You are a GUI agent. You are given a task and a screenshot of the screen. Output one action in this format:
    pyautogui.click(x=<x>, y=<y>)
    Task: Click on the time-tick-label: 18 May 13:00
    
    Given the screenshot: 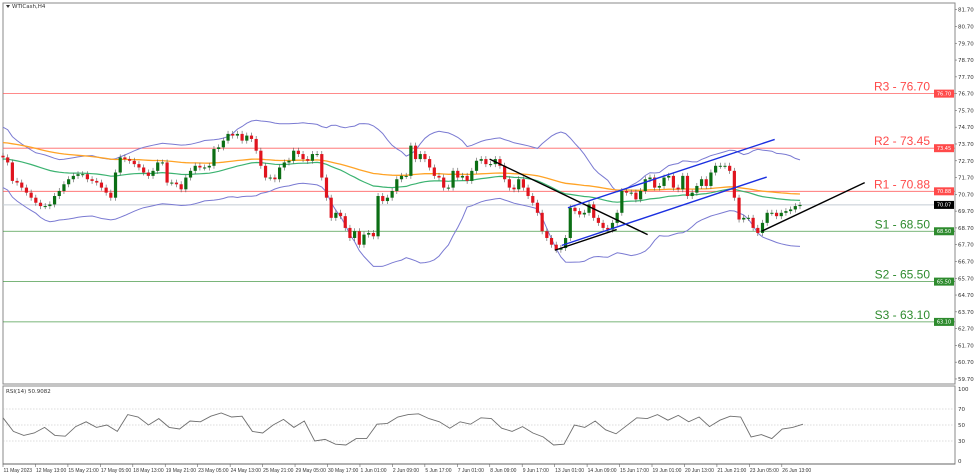 What is the action you would take?
    pyautogui.click(x=148, y=471)
    